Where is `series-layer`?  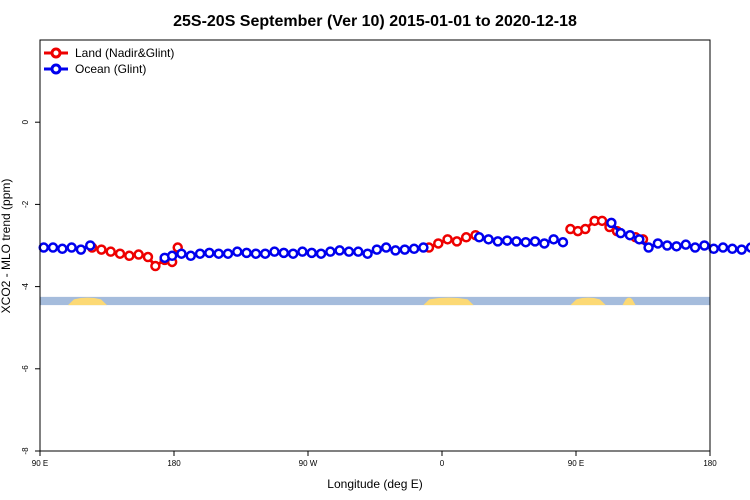
series-layer is located at coordinates (394, 243).